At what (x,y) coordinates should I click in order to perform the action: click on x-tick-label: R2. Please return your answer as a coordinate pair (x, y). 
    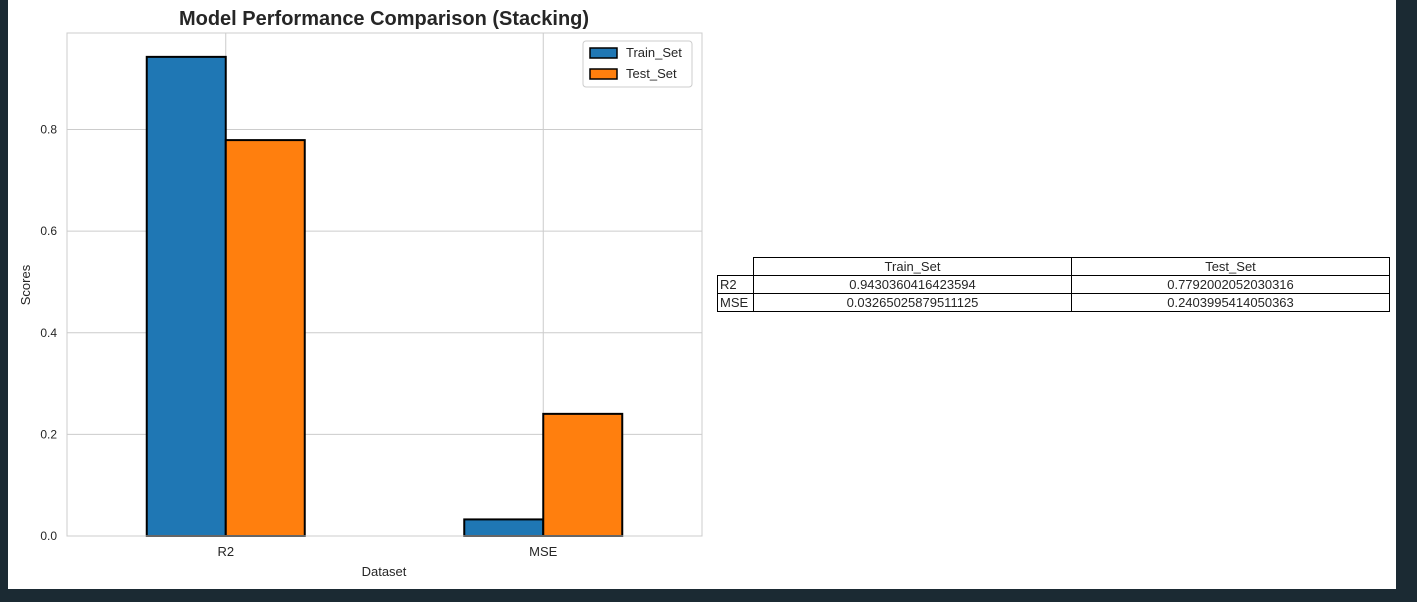
    Looking at the image, I should click on (225, 551).